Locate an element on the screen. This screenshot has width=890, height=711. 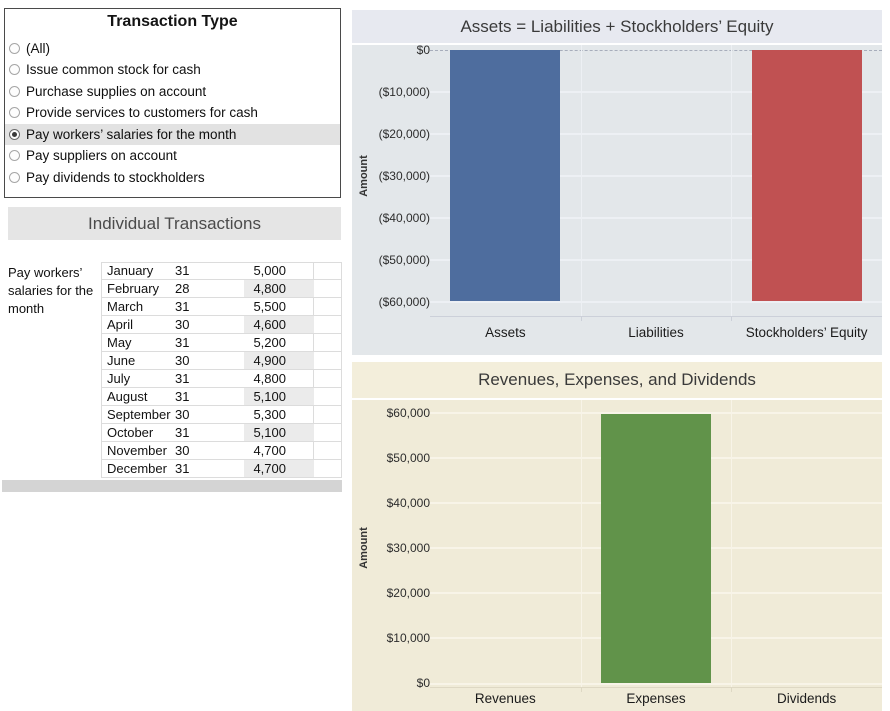
filter-option-label: Pay suppliers on account is located at coordinates (101, 156).